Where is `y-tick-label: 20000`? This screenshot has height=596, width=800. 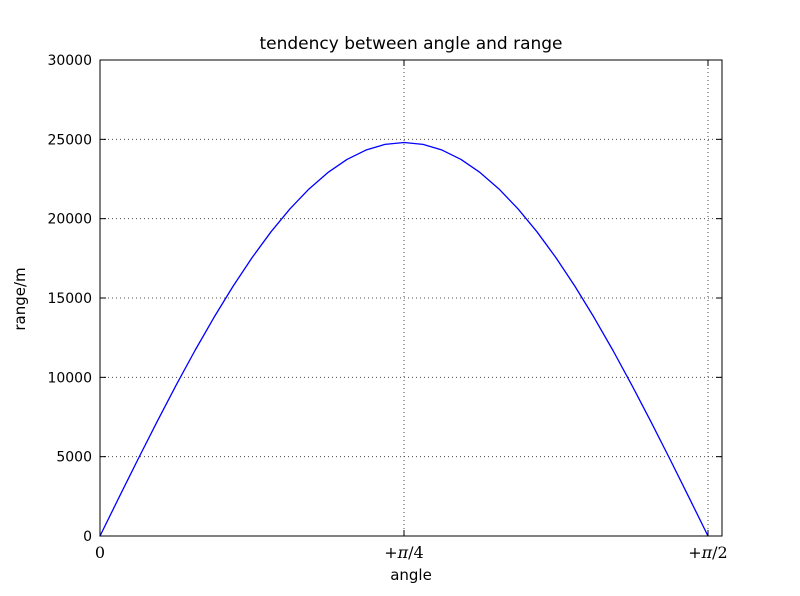 y-tick-label: 20000 is located at coordinates (69, 220).